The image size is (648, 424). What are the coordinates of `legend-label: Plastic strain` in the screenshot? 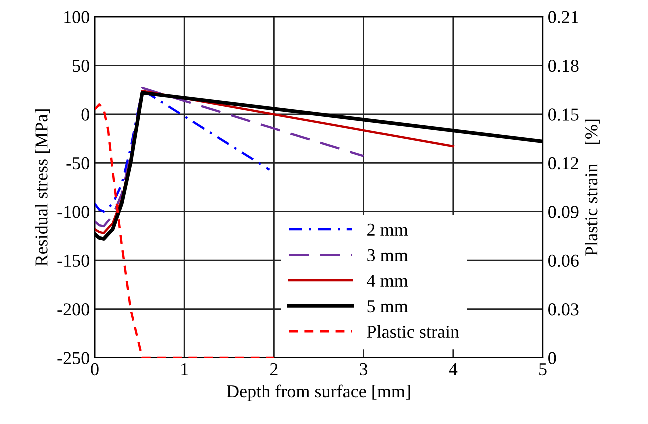 It's located at (413, 331).